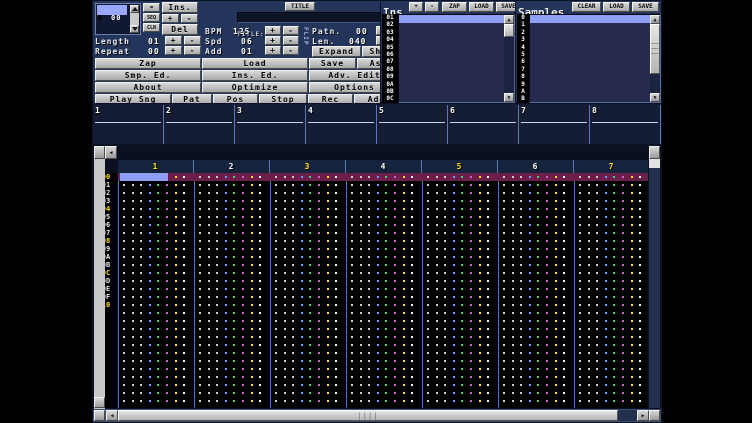 This screenshot has width=752, height=423. What do you see at coordinates (645, 7) in the screenshot?
I see `sample-save-button: SAVE` at bounding box center [645, 7].